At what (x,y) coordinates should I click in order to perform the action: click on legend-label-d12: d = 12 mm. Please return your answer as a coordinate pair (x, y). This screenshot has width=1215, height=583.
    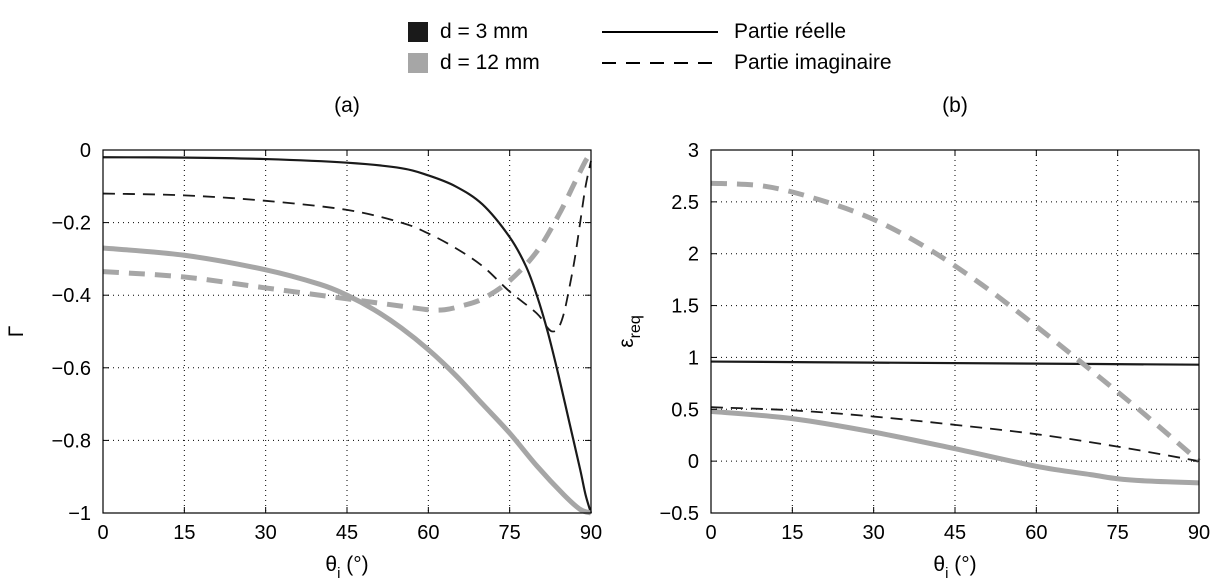
    Looking at the image, I should click on (490, 62).